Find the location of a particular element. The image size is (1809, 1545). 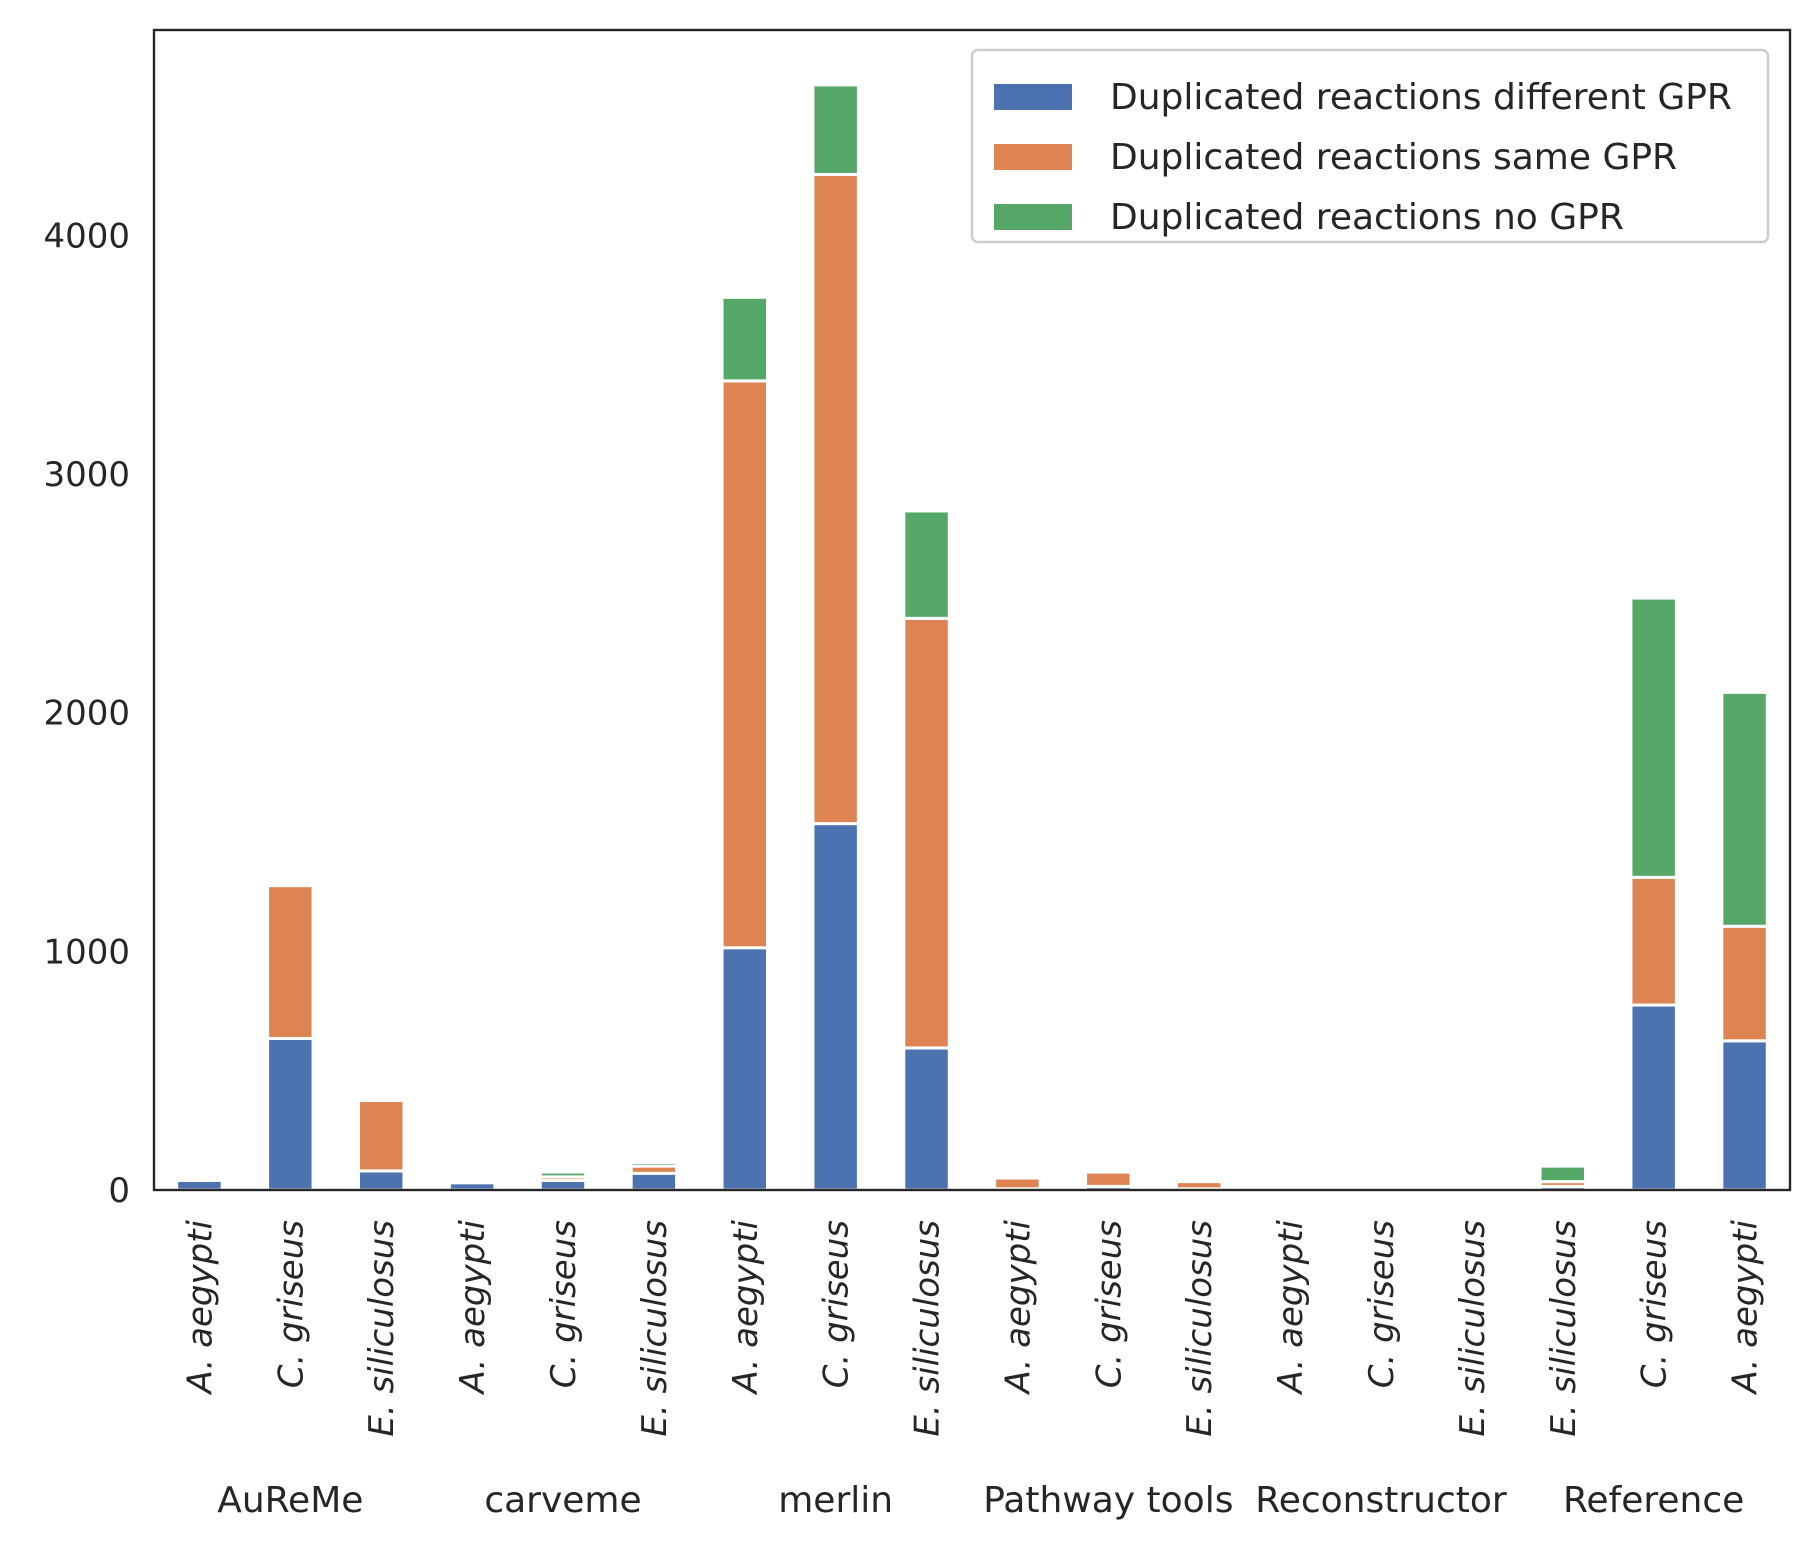

legend-label: Duplicated reactions same GPR is located at coordinates (1393, 157).